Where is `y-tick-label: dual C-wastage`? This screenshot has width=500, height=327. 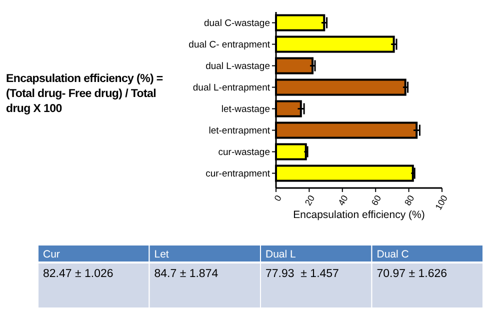
y-tick-label: dual C-wastage is located at coordinates (237, 24).